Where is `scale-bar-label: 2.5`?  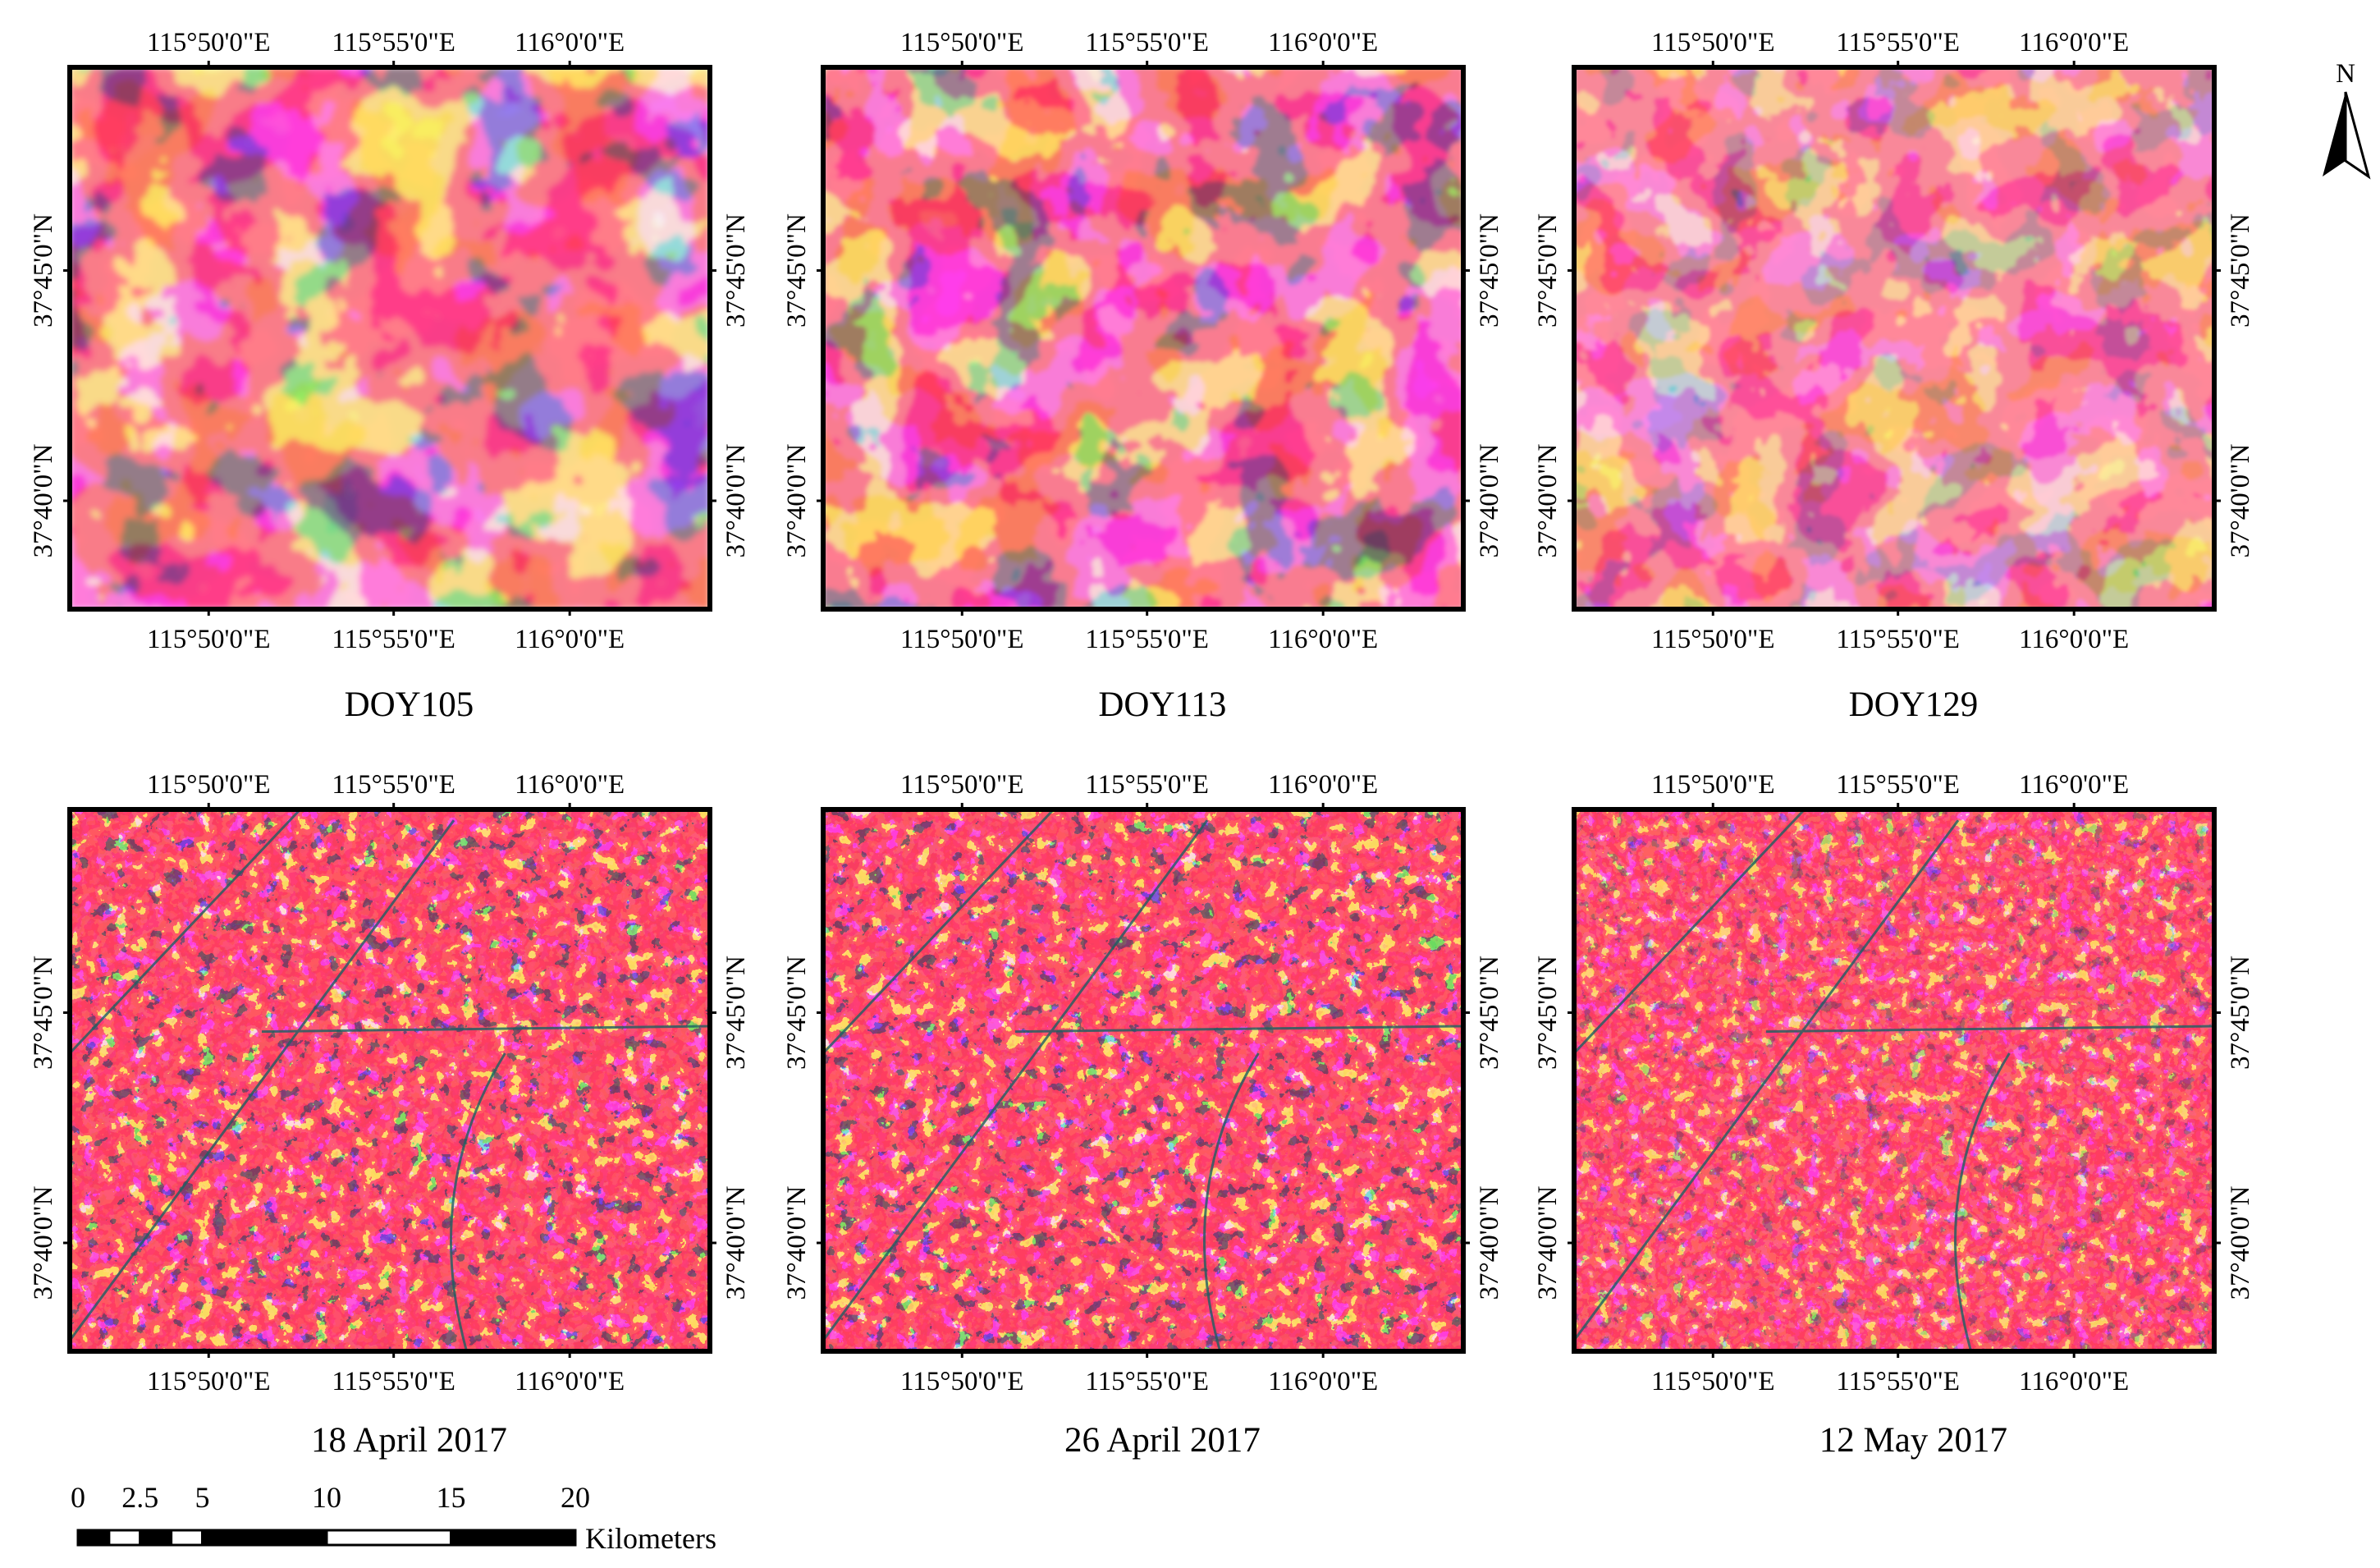 scale-bar-label: 2.5 is located at coordinates (139, 1497).